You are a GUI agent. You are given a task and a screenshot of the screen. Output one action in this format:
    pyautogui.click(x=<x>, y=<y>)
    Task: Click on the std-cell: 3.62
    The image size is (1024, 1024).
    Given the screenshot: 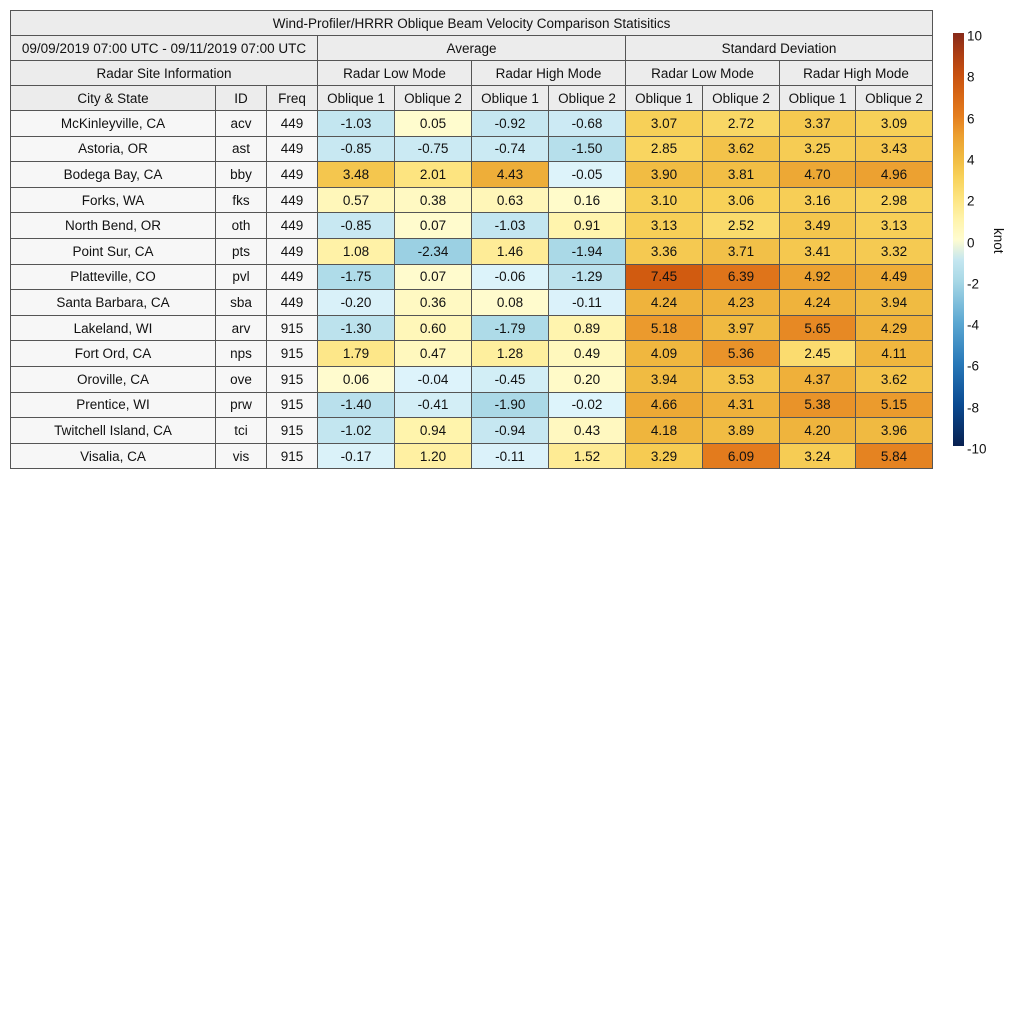 What is the action you would take?
    pyautogui.click(x=741, y=149)
    